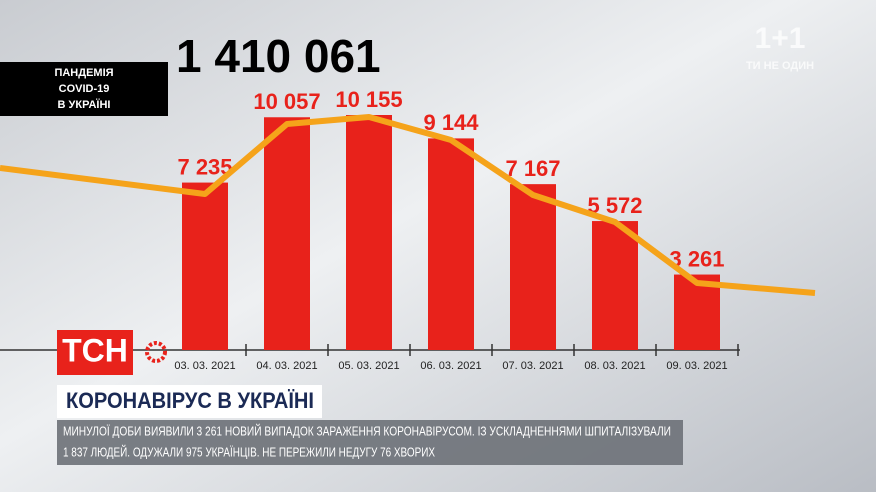 The height and width of the screenshot is (492, 876). Describe the element at coordinates (286, 366) in the screenshot. I see `x-tick-label: 04. 03. 2021` at that location.